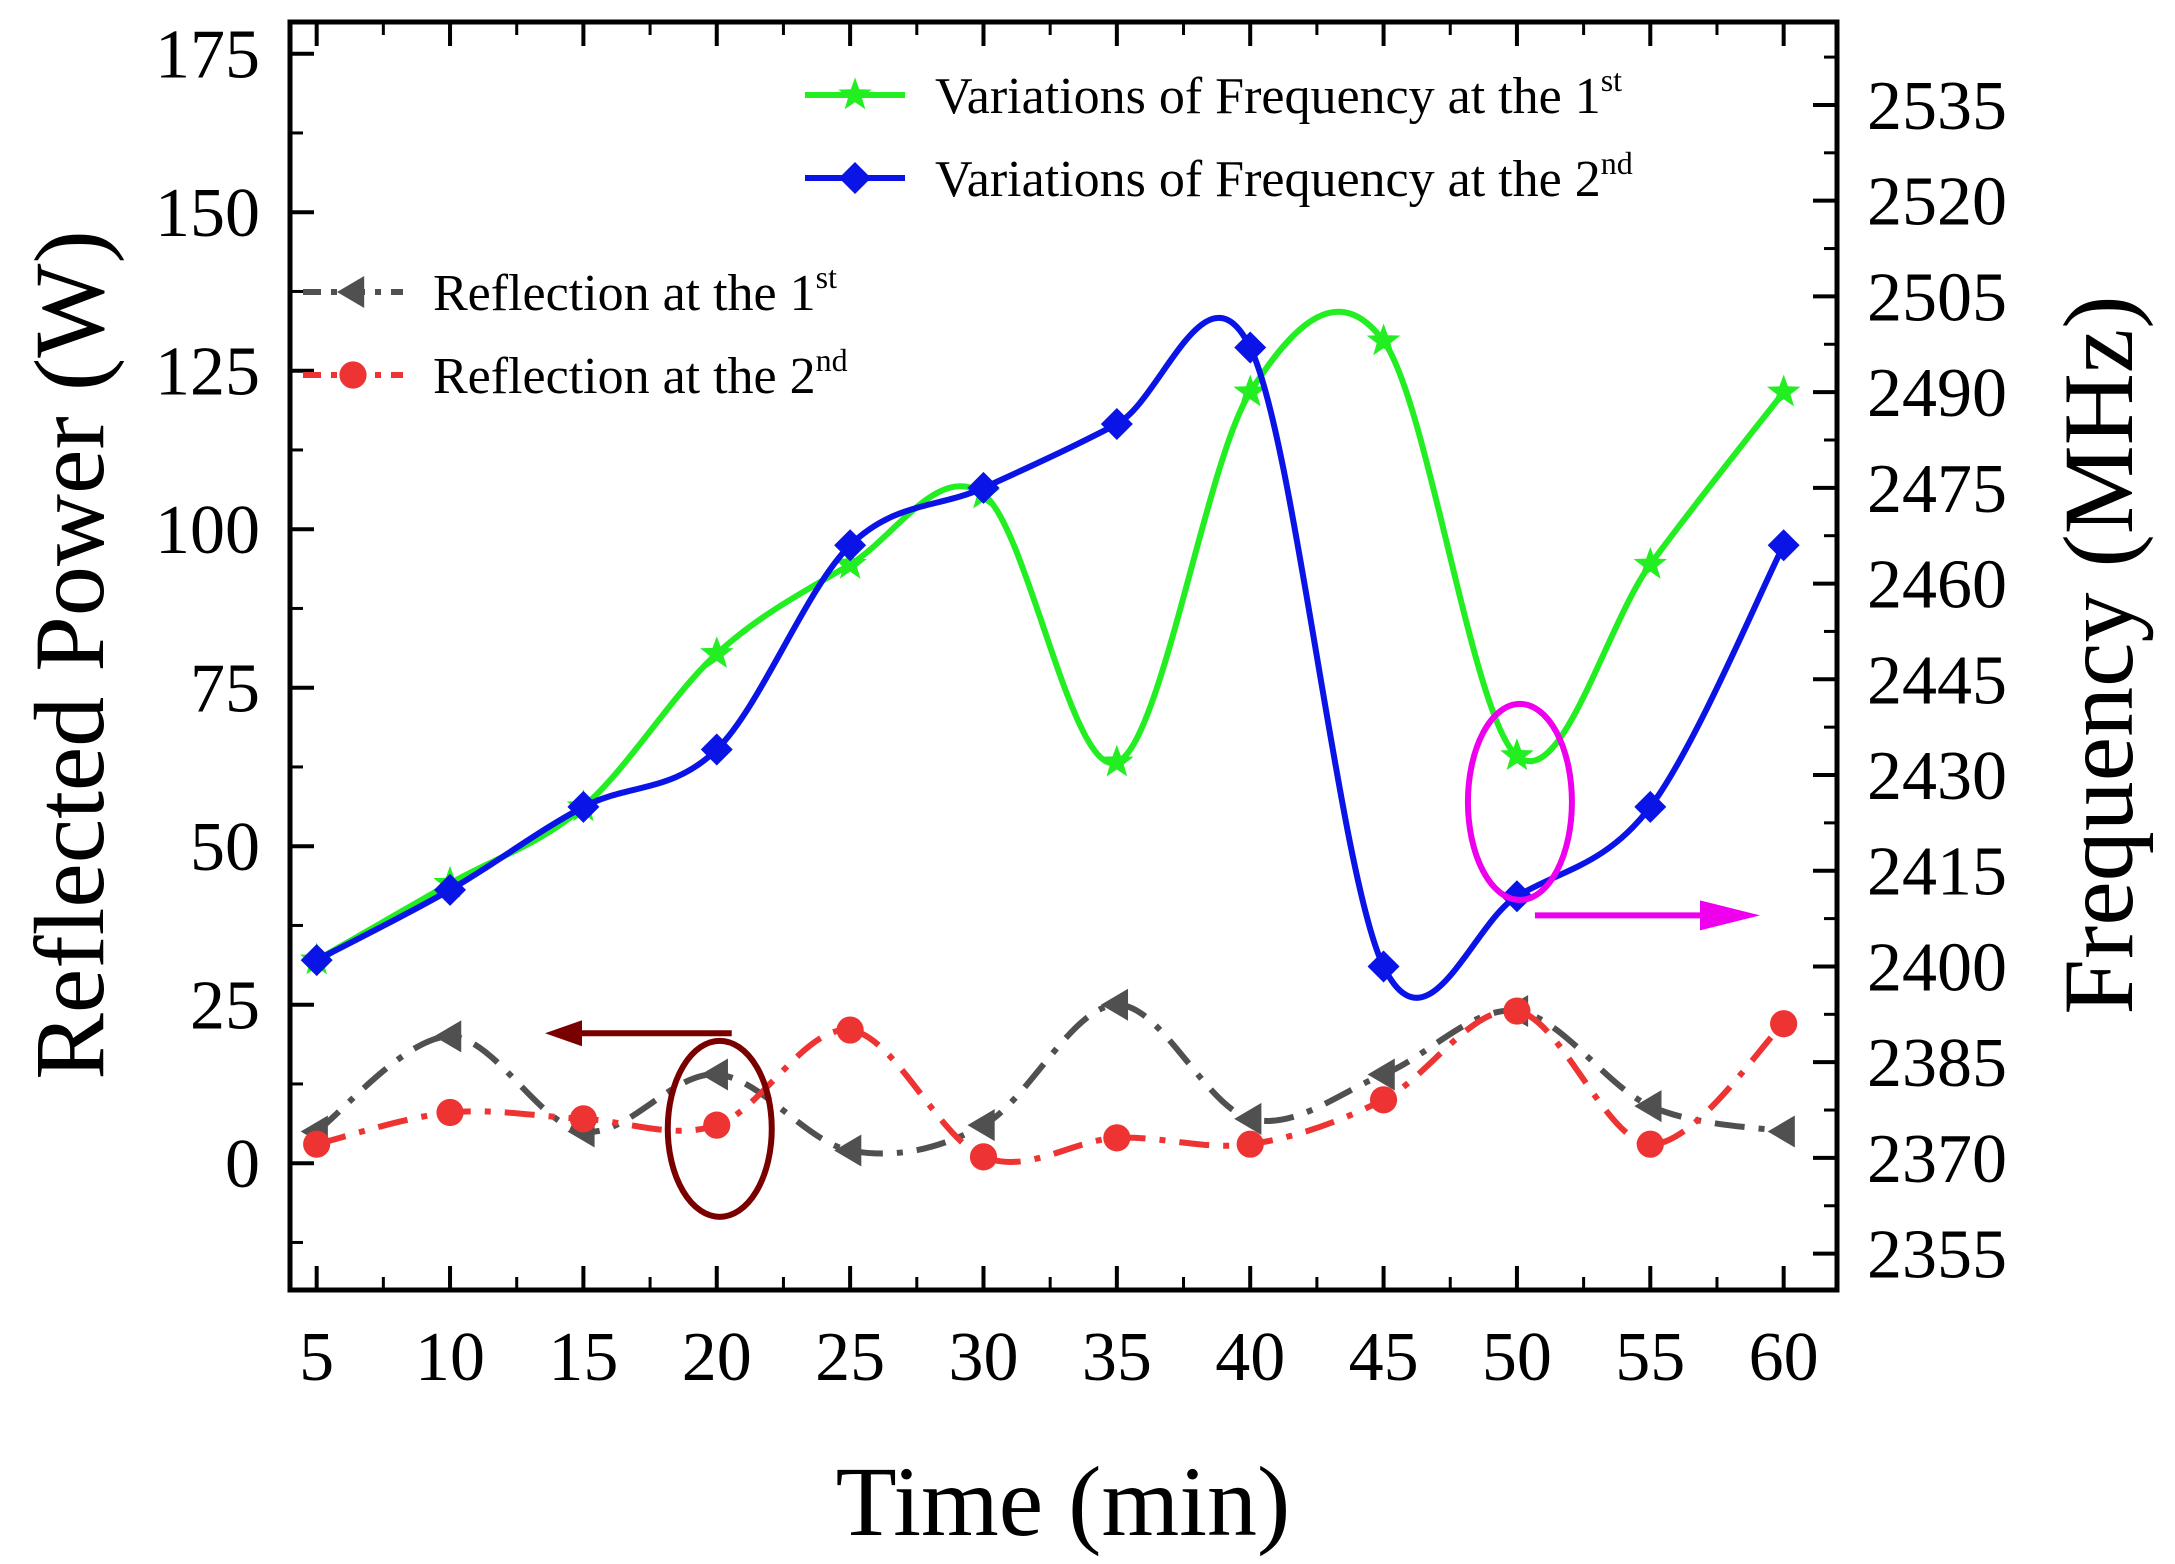  Describe the element at coordinates (1384, 1357) in the screenshot. I see `x-tick-label: 45` at that location.